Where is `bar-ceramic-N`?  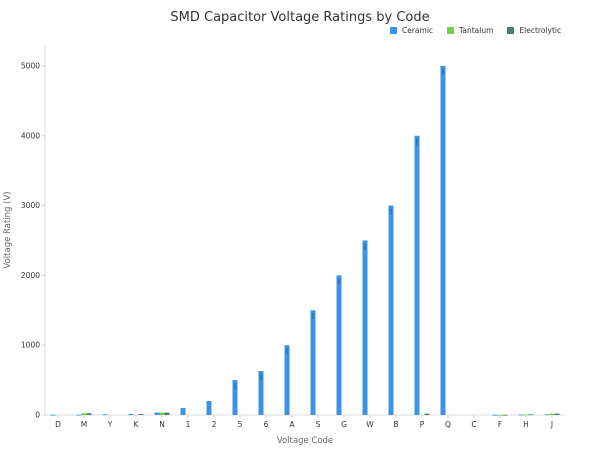
bar-ceramic-N is located at coordinates (157, 413).